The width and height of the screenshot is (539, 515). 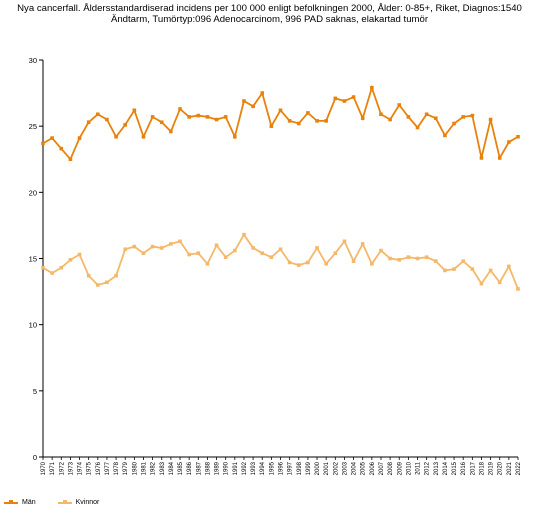 I want to click on x-tick-label: 1977, so click(x=108, y=468).